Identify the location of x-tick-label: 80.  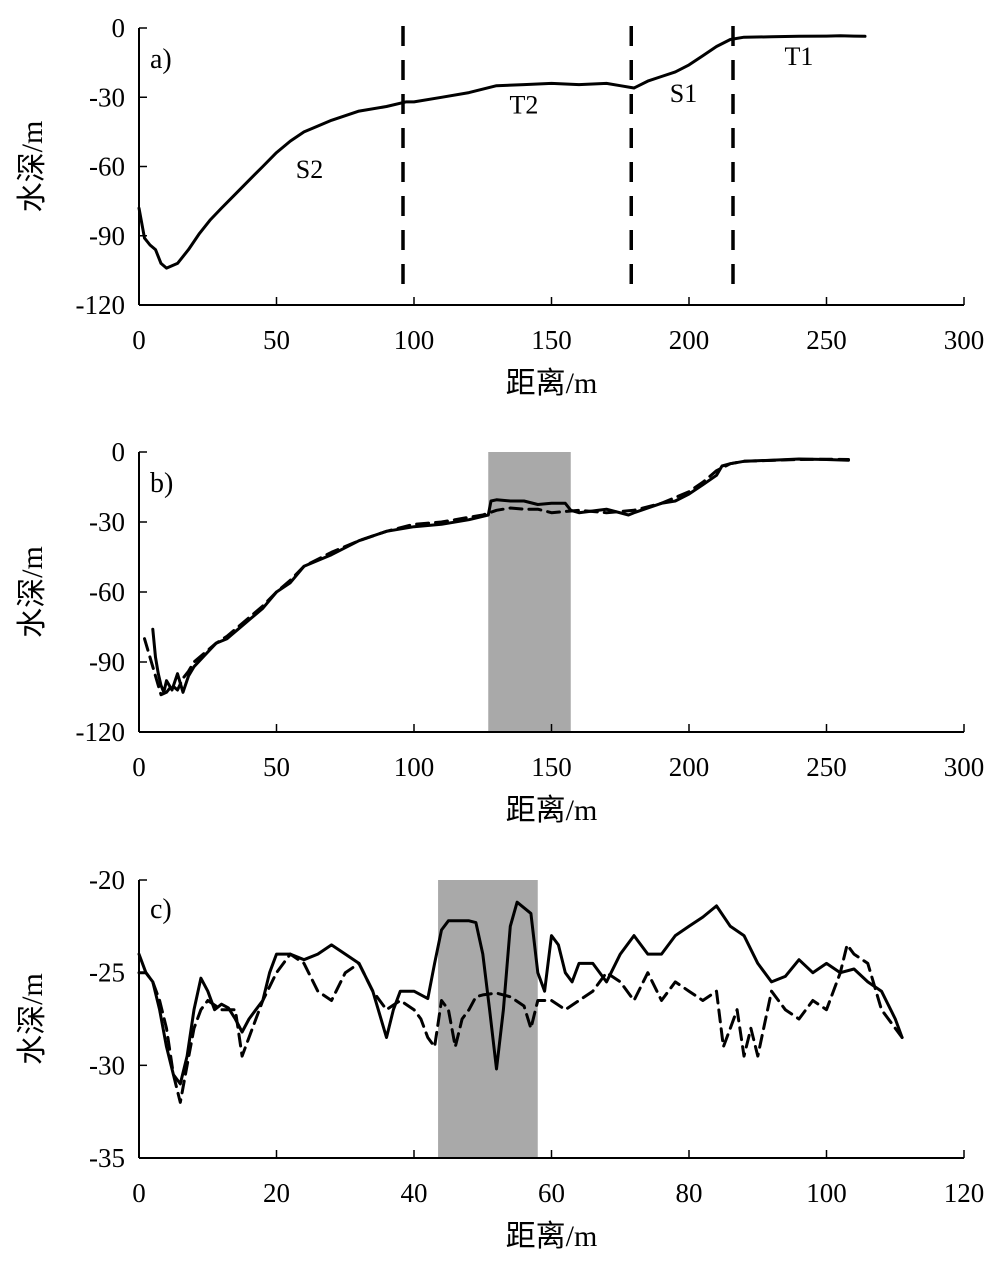
(689, 1193).